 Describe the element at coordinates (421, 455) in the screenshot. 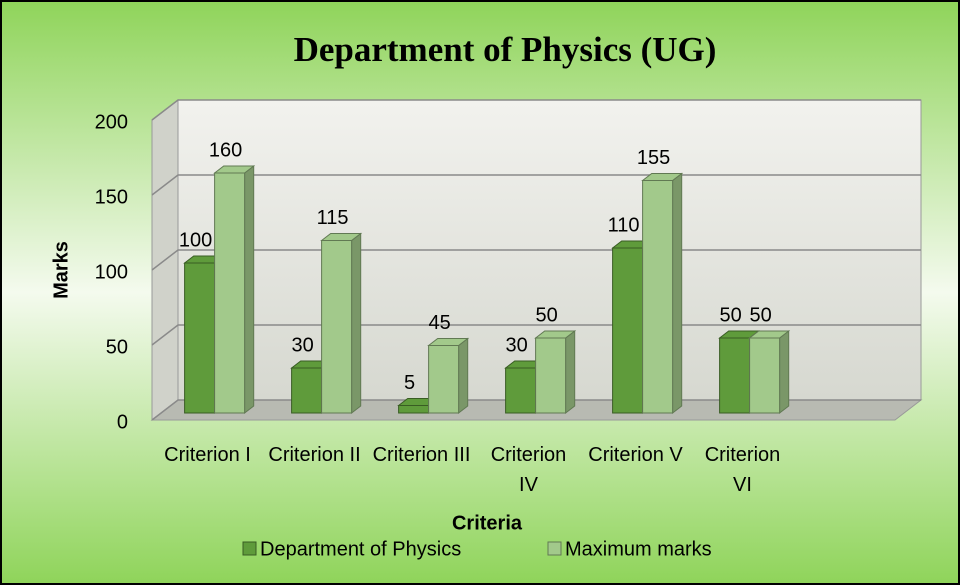

I see `x-tick-label: Criterion III` at that location.